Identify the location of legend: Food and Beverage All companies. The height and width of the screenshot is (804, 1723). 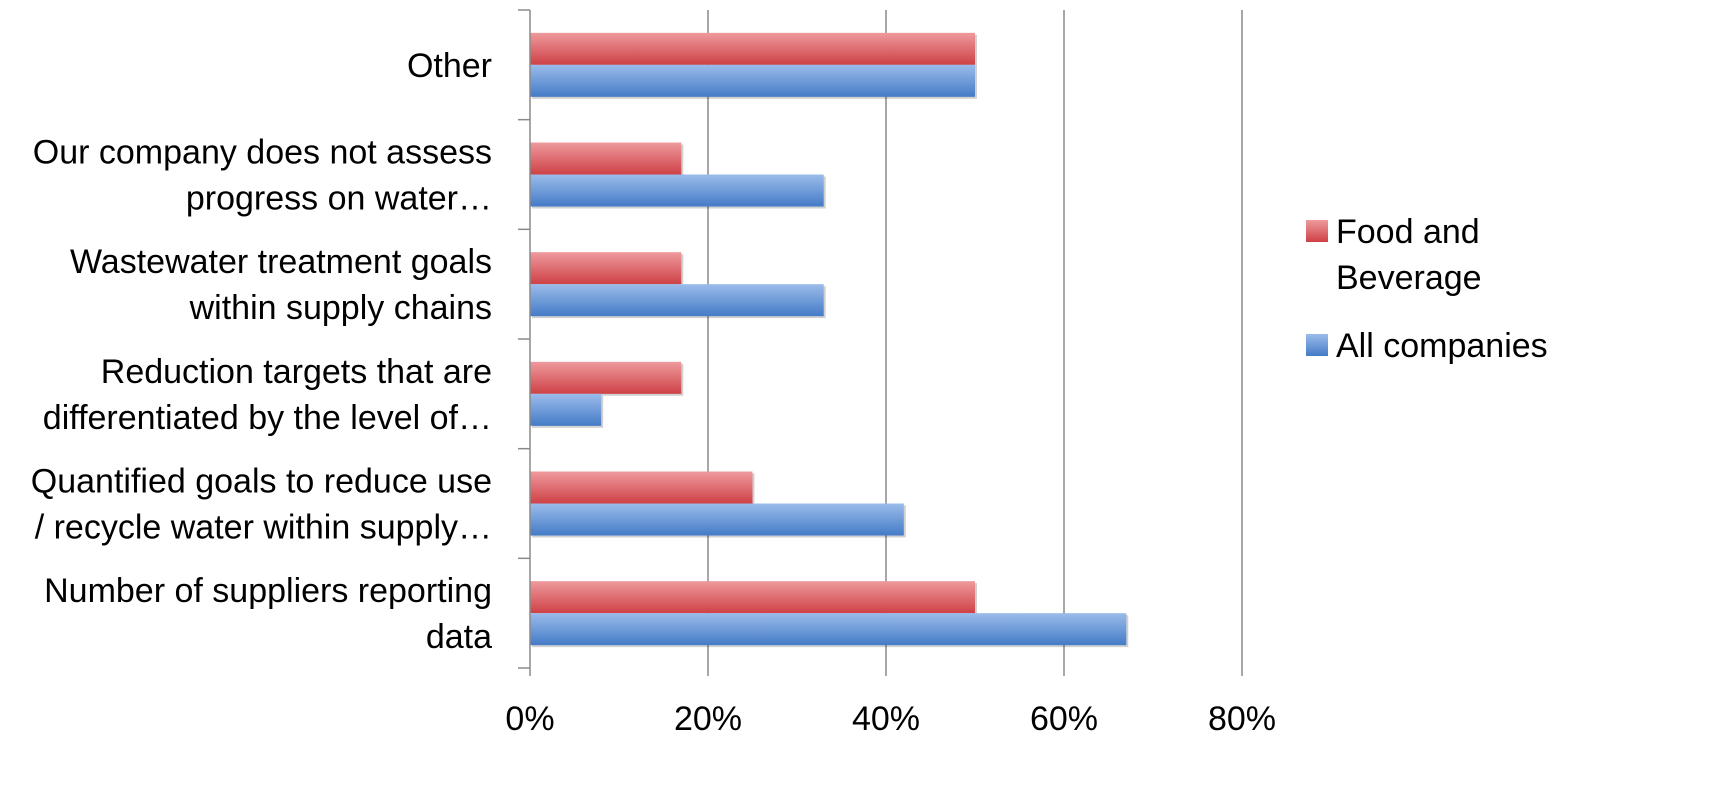
(1427, 289).